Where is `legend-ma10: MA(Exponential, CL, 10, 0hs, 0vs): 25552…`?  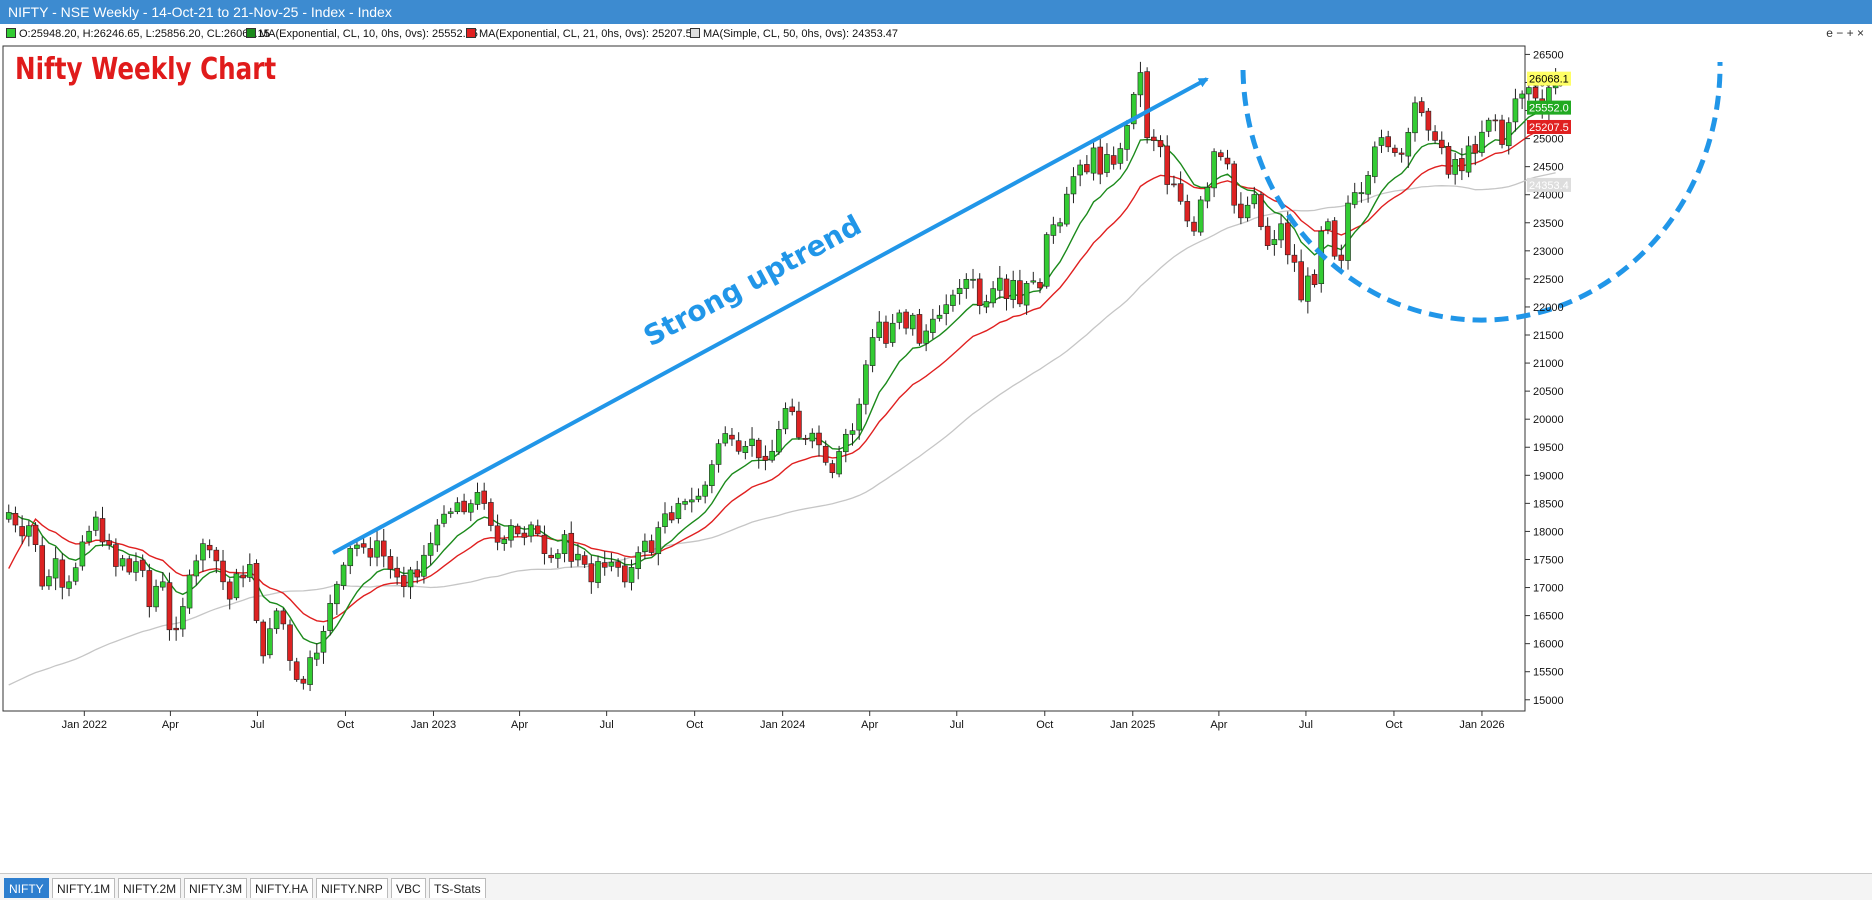
legend-ma10: MA(Exponential, CL, 10, 0hs, 0vs): 25552… is located at coordinates (362, 34).